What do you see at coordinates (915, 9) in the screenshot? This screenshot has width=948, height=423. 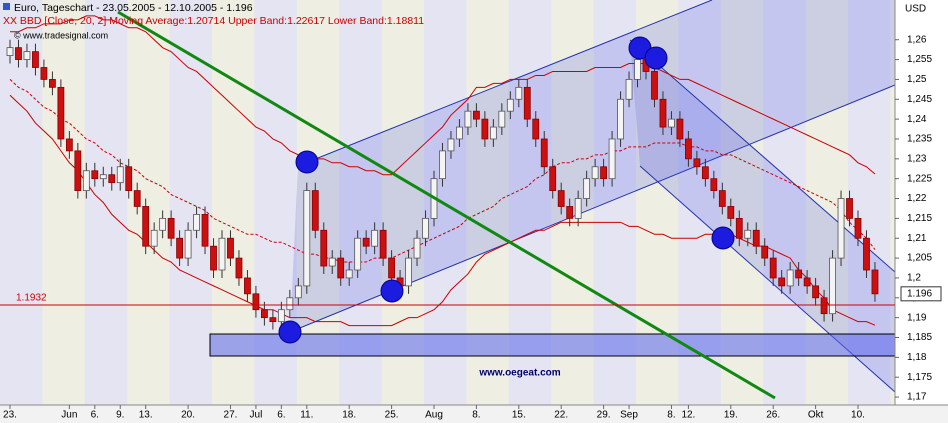 I see `y-axis-label: USD` at bounding box center [915, 9].